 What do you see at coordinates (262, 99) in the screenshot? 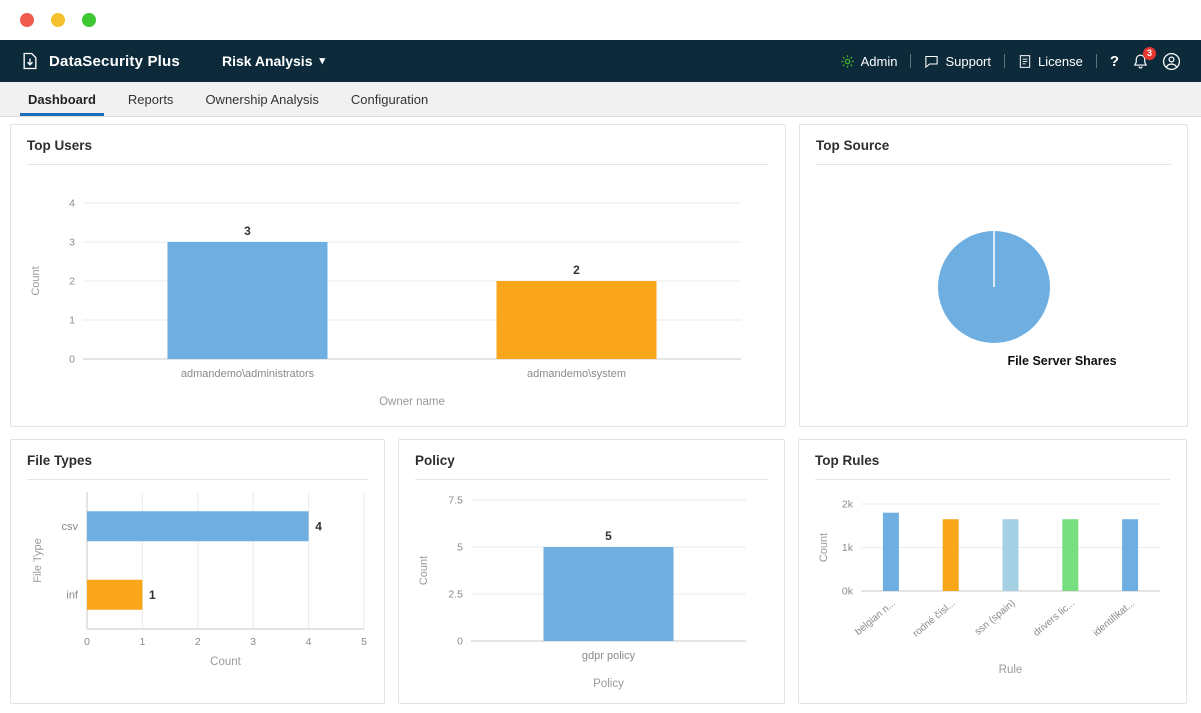
I see `tab-ownership-analysis: Ownership Analysis` at bounding box center [262, 99].